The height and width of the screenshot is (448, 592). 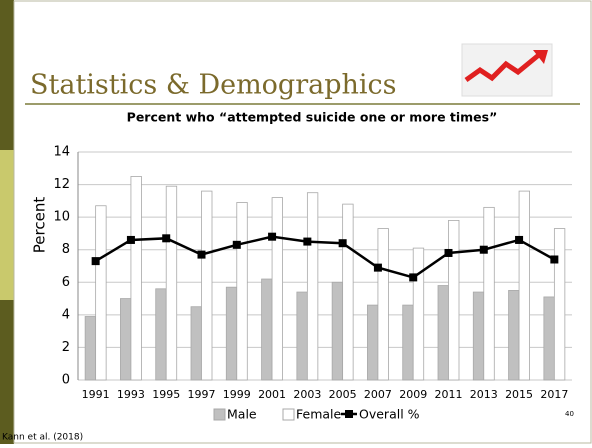 What do you see at coordinates (272, 394) in the screenshot?
I see `x-tick-label: 2001` at bounding box center [272, 394].